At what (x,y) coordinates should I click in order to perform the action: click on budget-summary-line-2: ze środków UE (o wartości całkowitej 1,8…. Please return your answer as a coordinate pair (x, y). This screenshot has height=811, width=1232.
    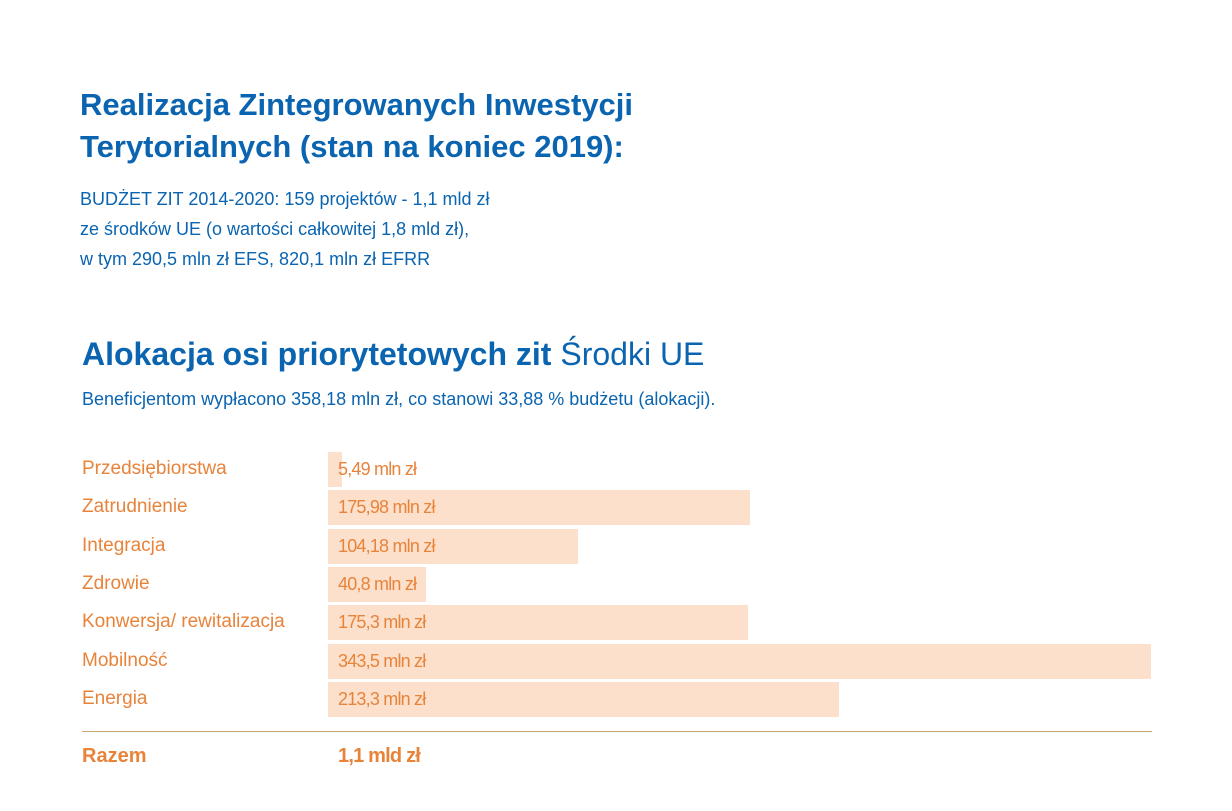
    Looking at the image, I should click on (275, 229).